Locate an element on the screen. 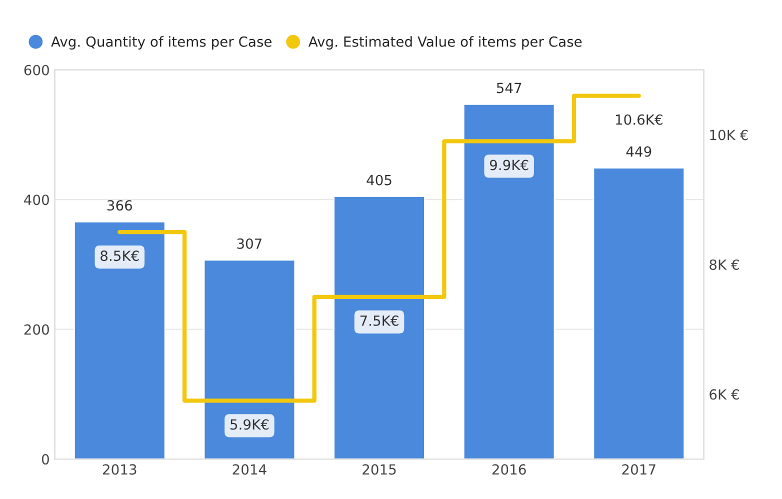 The height and width of the screenshot is (499, 782). y2-tick-label: 6K € is located at coordinates (724, 394).